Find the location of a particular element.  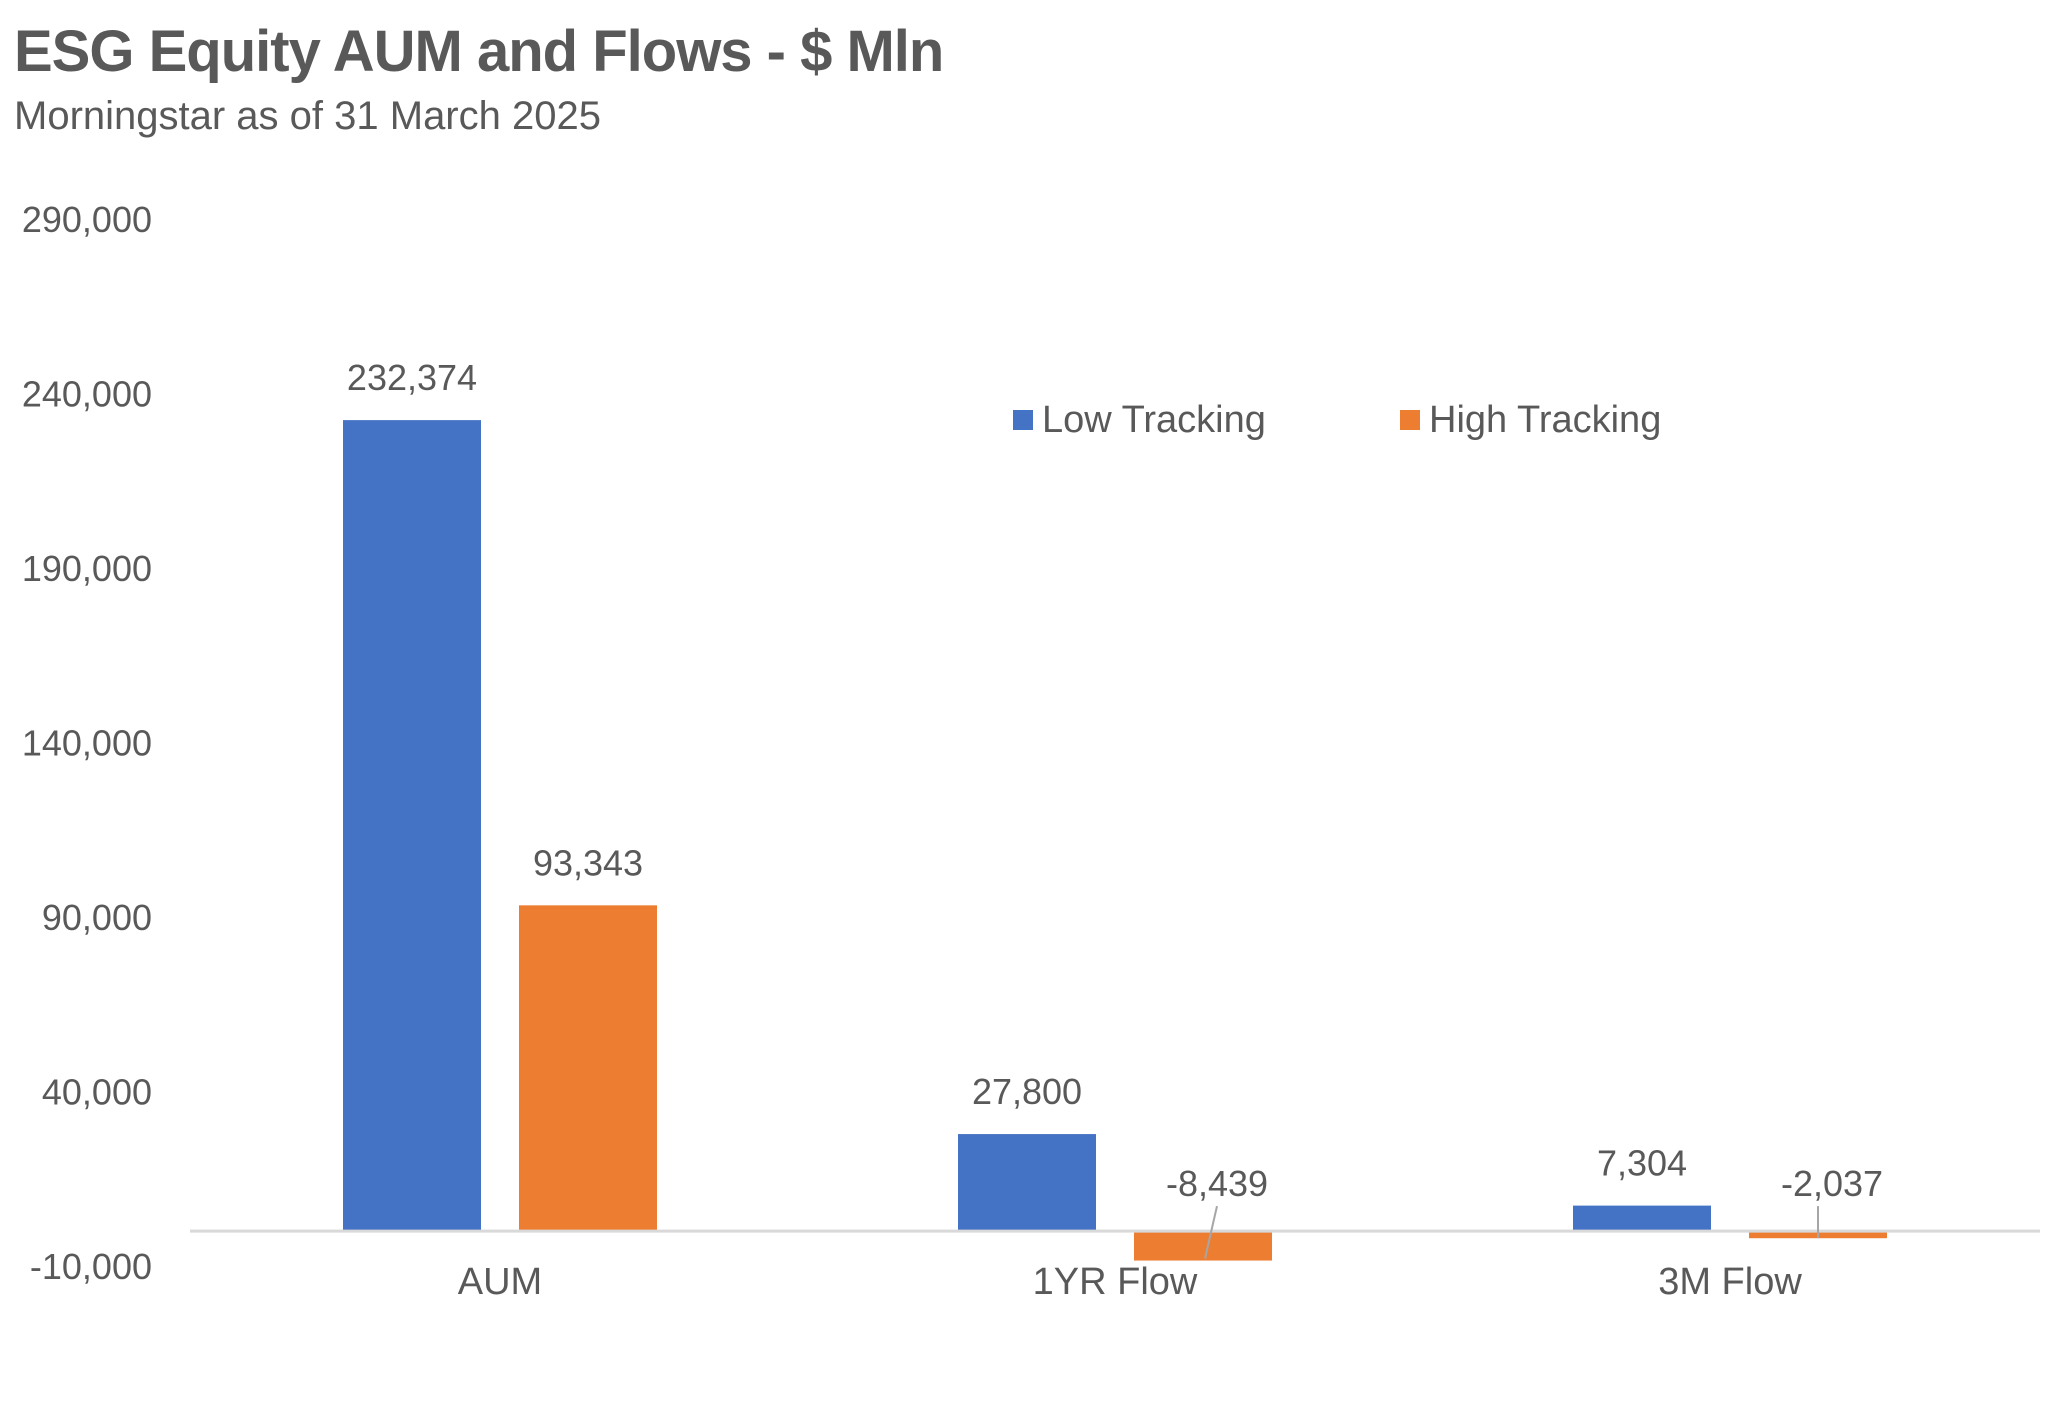

x-tick-label: AUM is located at coordinates (500, 1282).